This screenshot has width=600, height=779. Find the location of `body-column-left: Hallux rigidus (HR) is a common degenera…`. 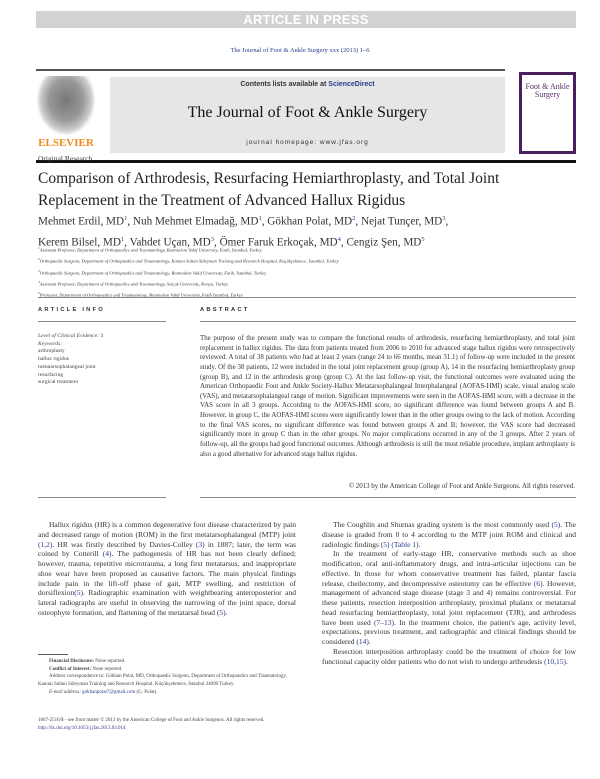

body-column-left: Hallux rigidus (HR) is a common degenera… is located at coordinates (167, 569).